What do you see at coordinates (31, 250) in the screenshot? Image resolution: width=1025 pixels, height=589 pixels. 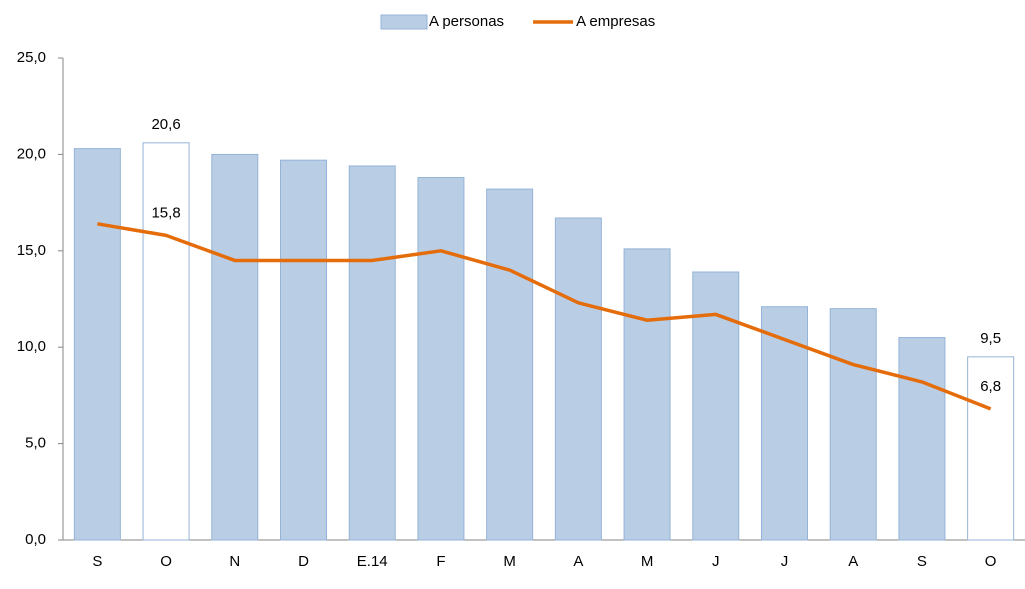 I see `y-tick-label: 15,0` at bounding box center [31, 250].